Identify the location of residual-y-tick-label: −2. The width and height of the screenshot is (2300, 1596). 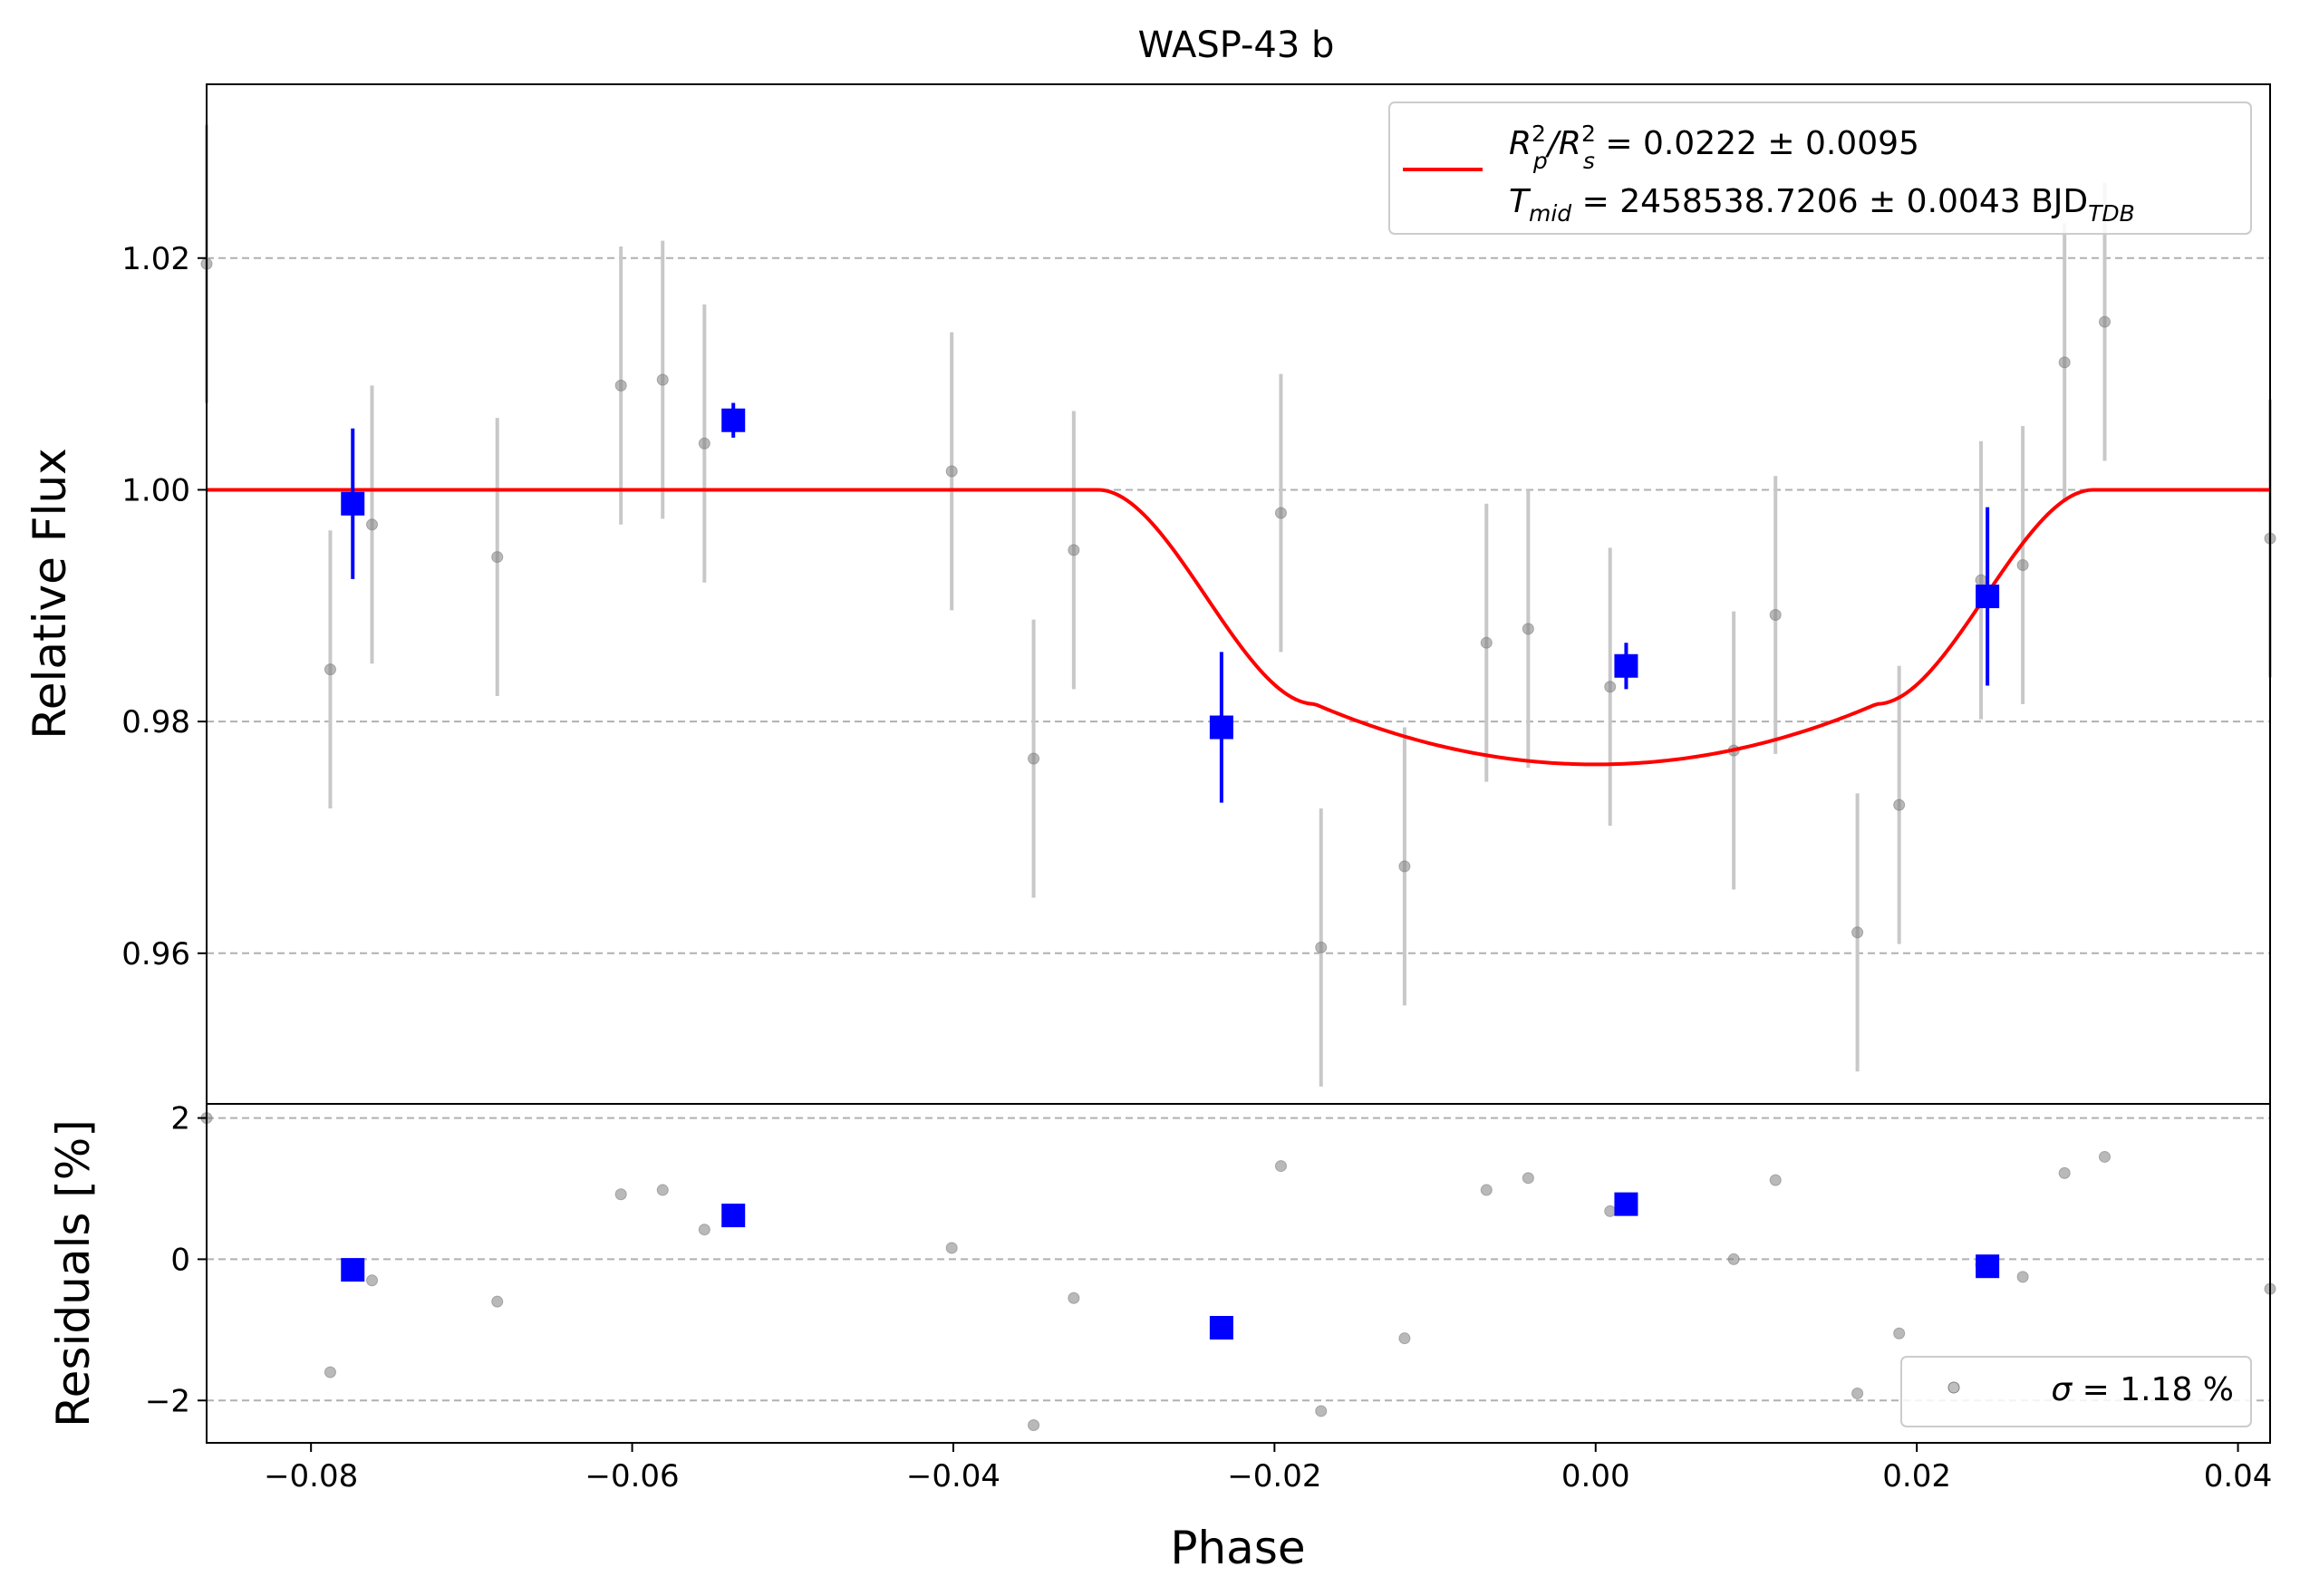
(167, 1401).